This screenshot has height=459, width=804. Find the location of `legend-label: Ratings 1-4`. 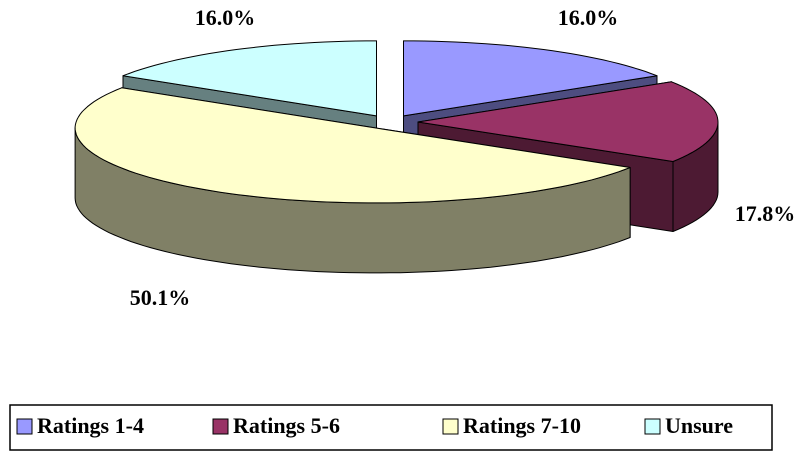

legend-label: Ratings 1-4 is located at coordinates (90, 425).